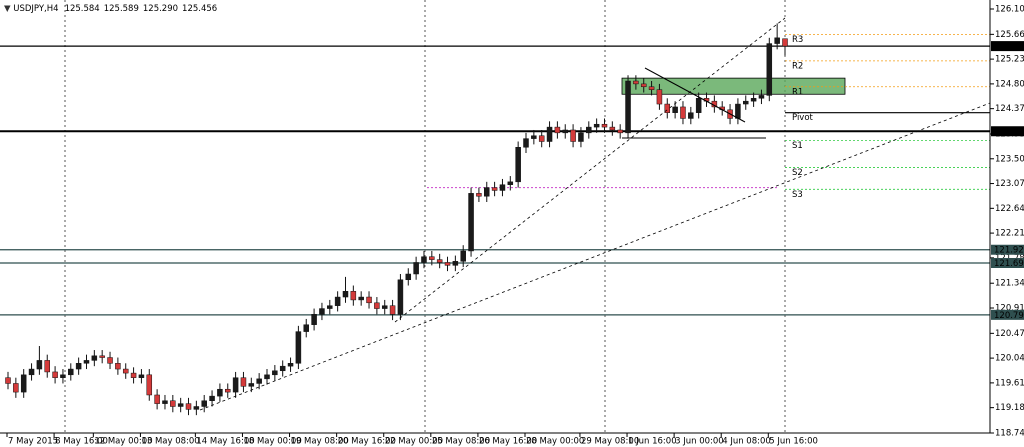 The width and height of the screenshot is (1024, 447). What do you see at coordinates (1009, 383) in the screenshot?
I see `y-tick-label: 119.610` at bounding box center [1009, 383].